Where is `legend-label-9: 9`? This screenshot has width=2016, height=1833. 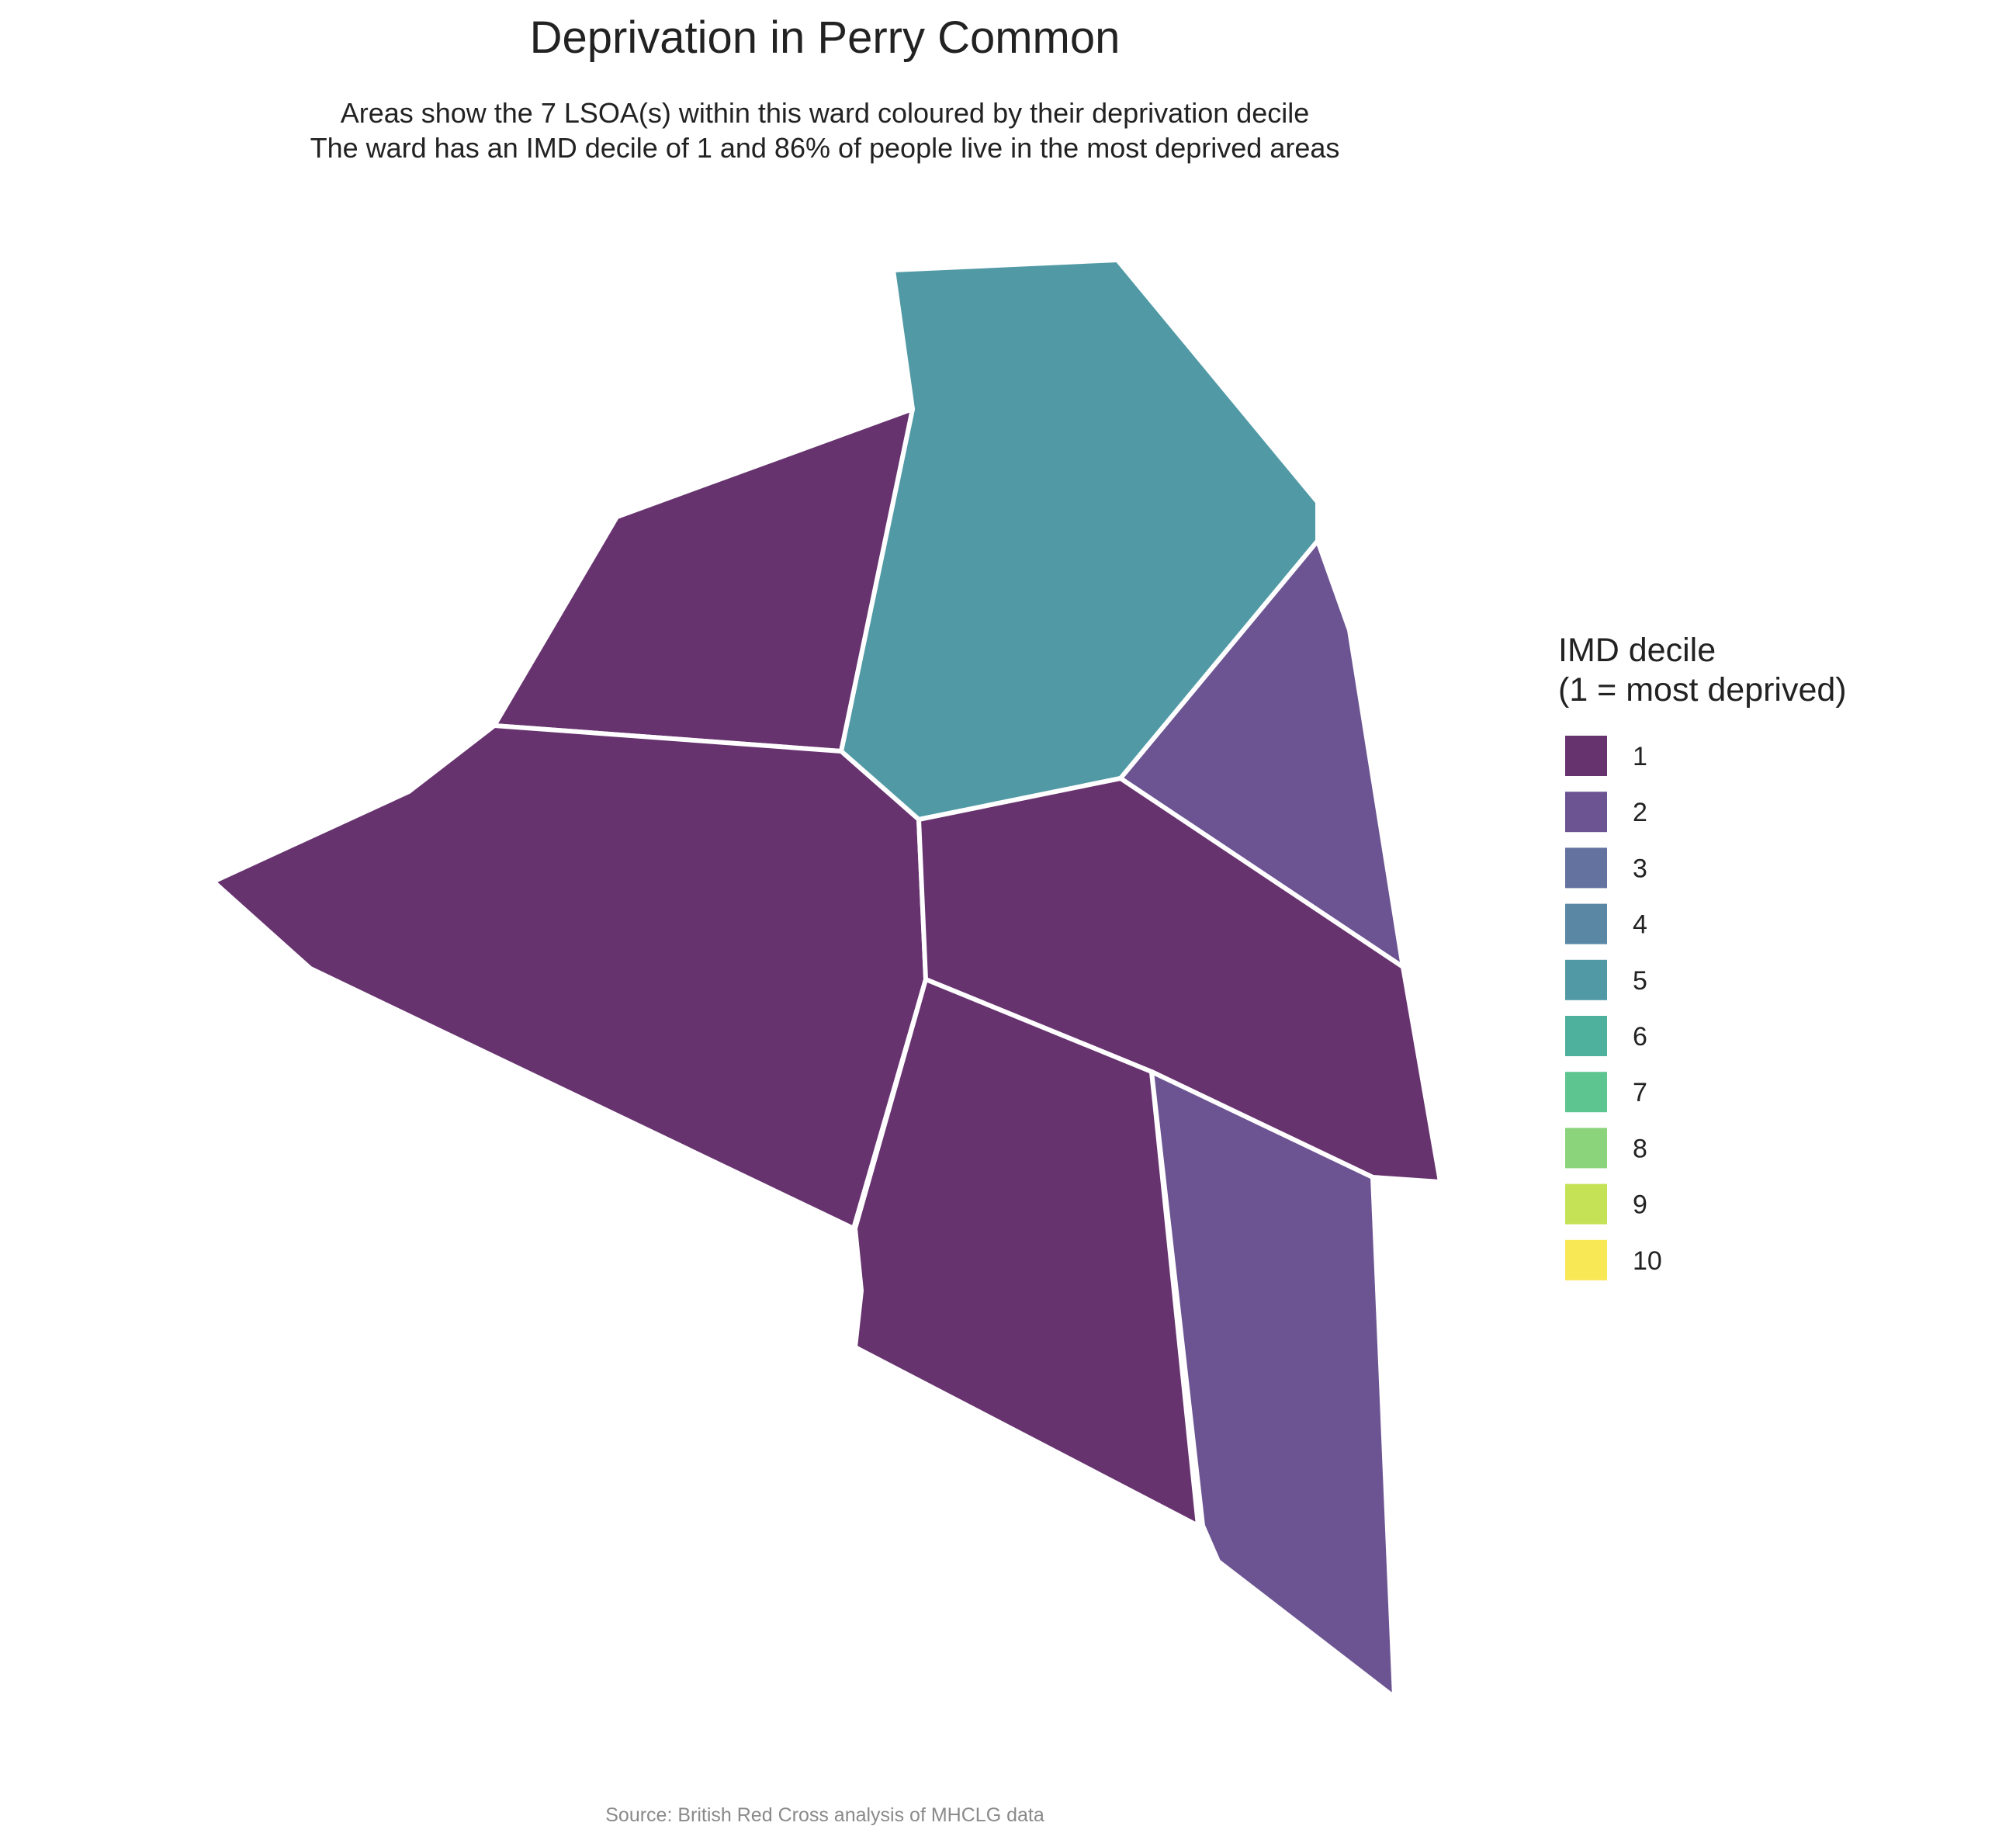
legend-label-9: 9 is located at coordinates (1640, 1205).